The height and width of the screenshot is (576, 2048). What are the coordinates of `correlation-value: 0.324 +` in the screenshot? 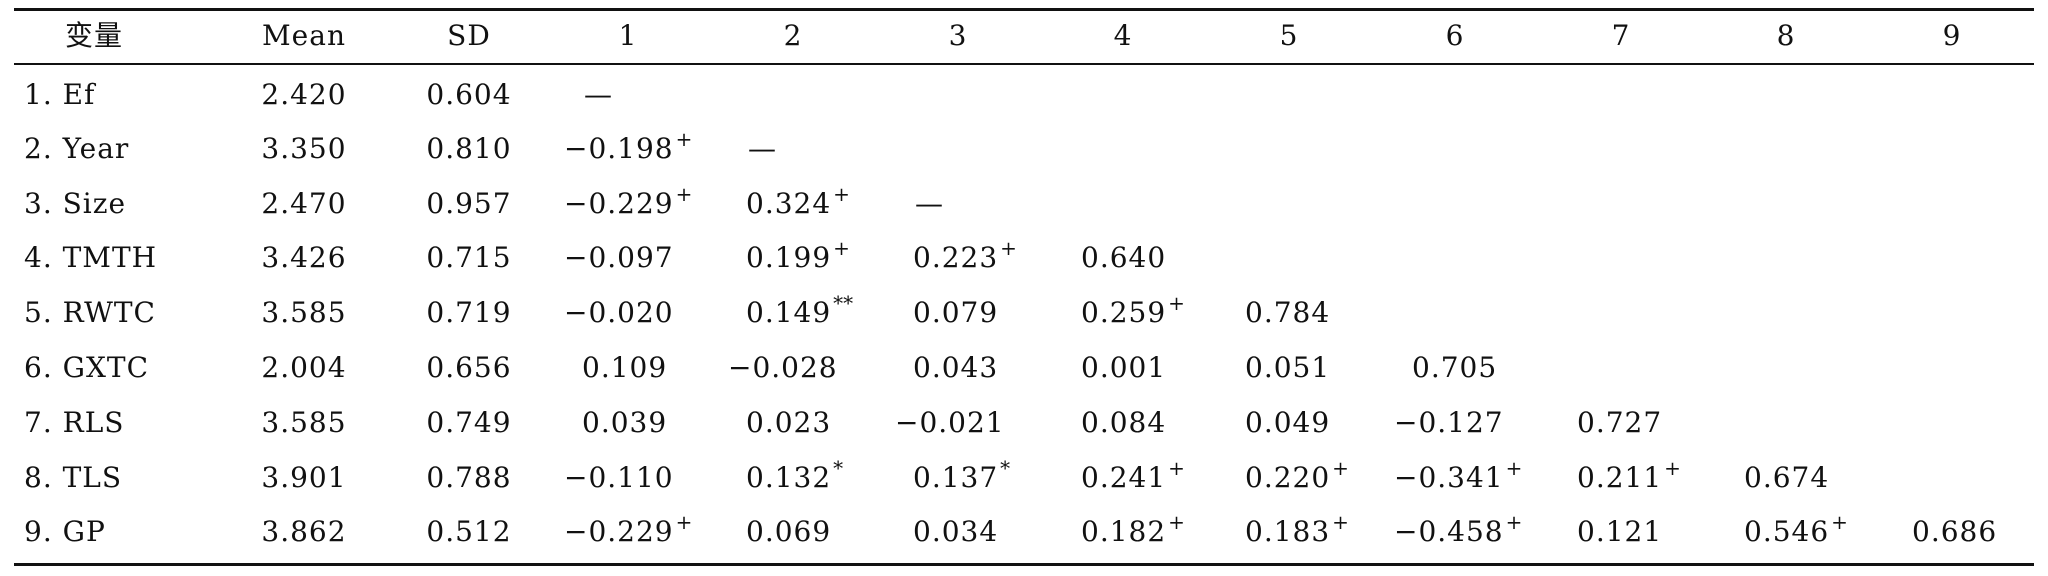 It's located at (798, 201).